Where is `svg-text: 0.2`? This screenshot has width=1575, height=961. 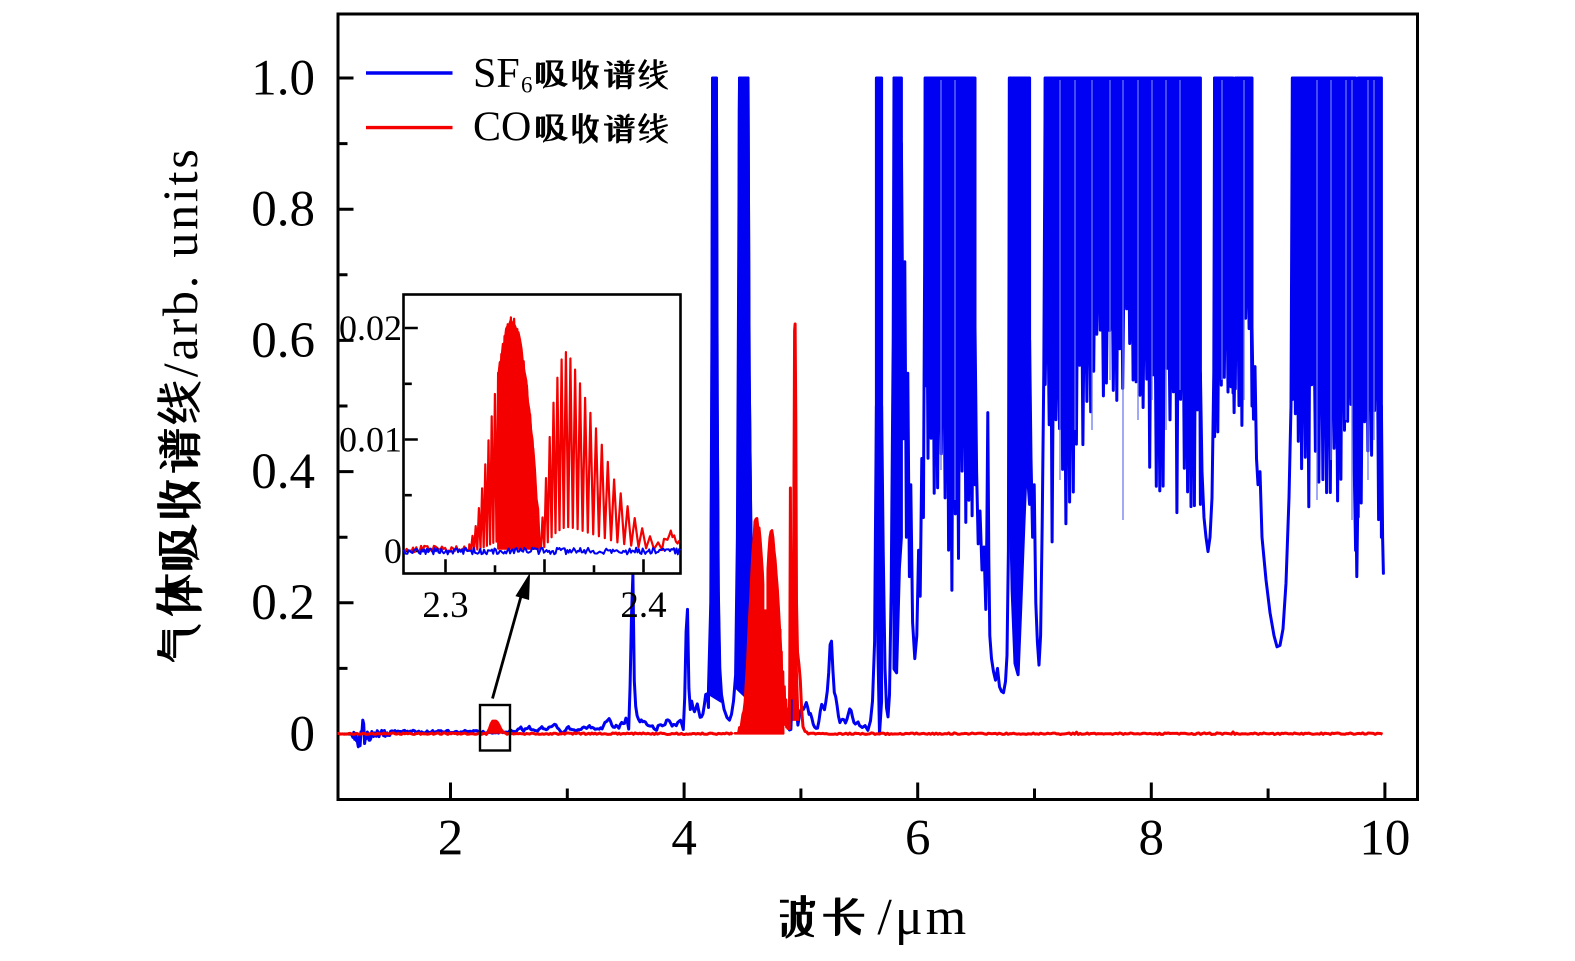
svg-text: 0.2 is located at coordinates (283, 603).